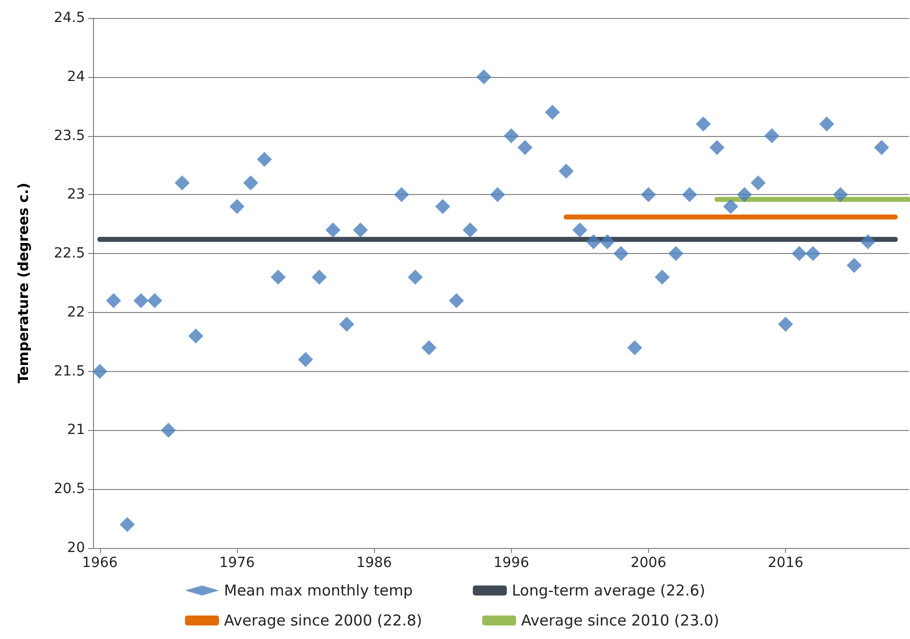 The height and width of the screenshot is (639, 910). Describe the element at coordinates (69, 254) in the screenshot. I see `y-tick-label: 22.5` at that location.